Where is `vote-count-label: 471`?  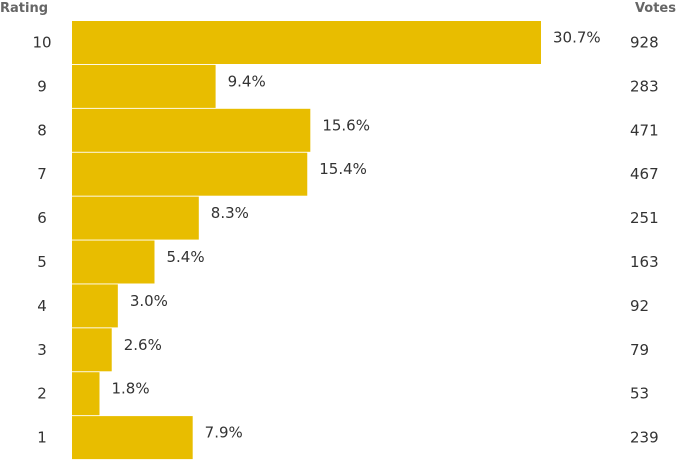
vote-count-label: 471 is located at coordinates (644, 130).